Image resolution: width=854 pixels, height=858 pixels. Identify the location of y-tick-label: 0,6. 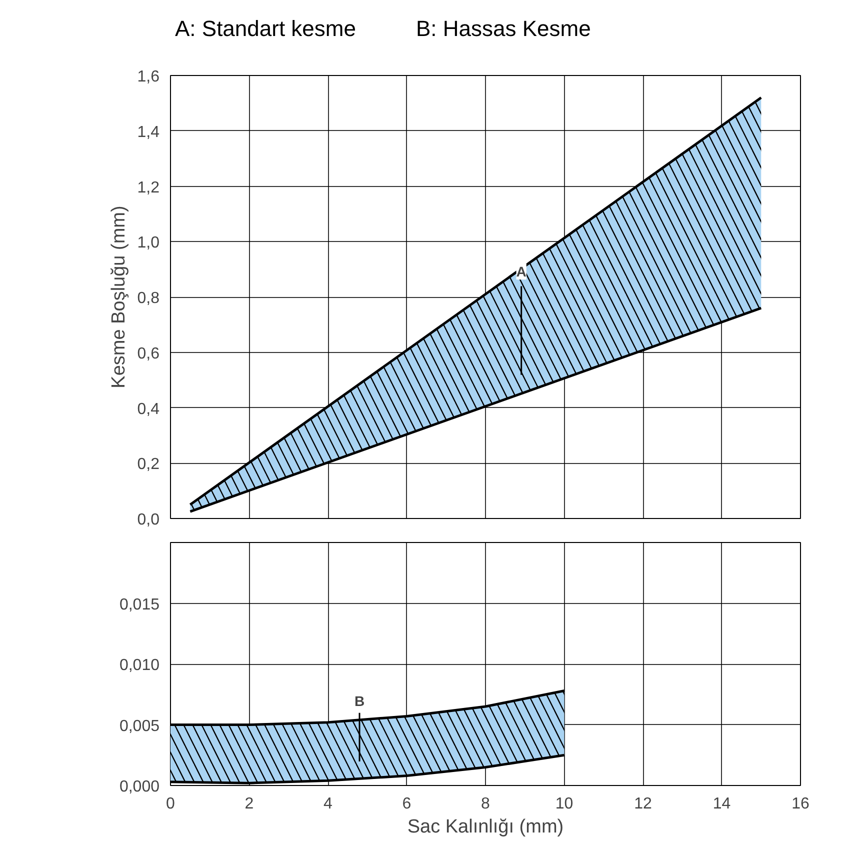
(148, 353).